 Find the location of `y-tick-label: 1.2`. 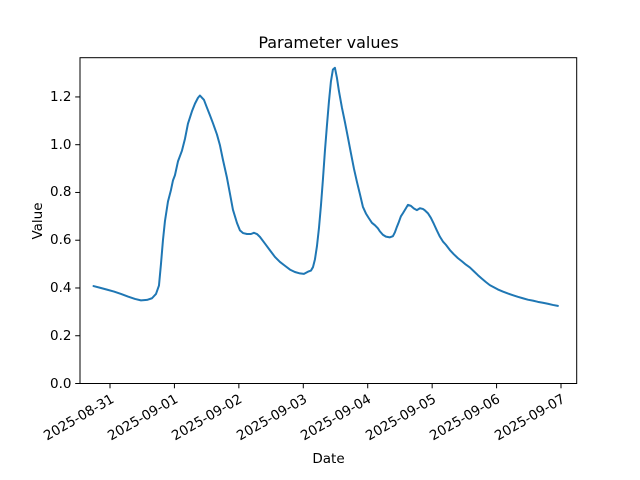

y-tick-label: 1.2 is located at coordinates (61, 96).